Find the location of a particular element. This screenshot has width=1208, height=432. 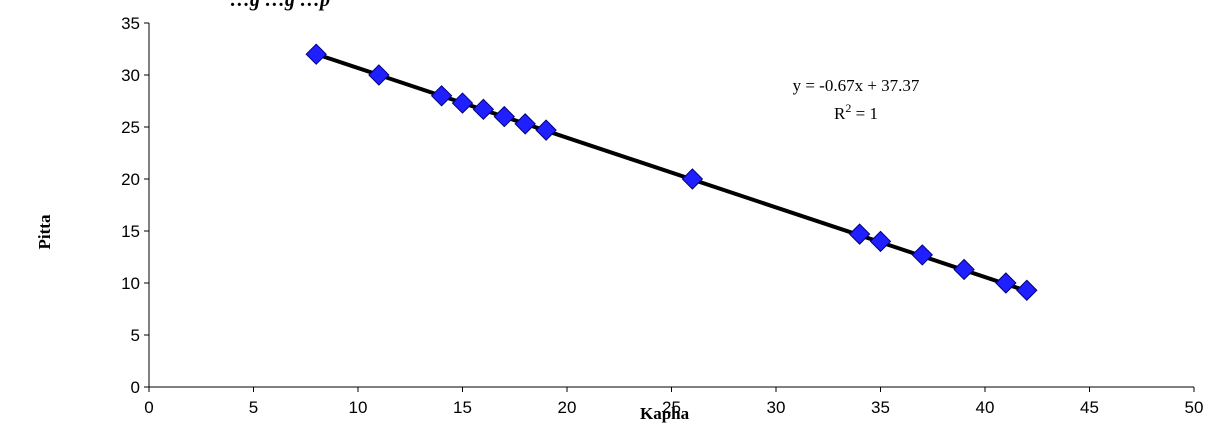

x-tick-label: 0 is located at coordinates (148, 407).